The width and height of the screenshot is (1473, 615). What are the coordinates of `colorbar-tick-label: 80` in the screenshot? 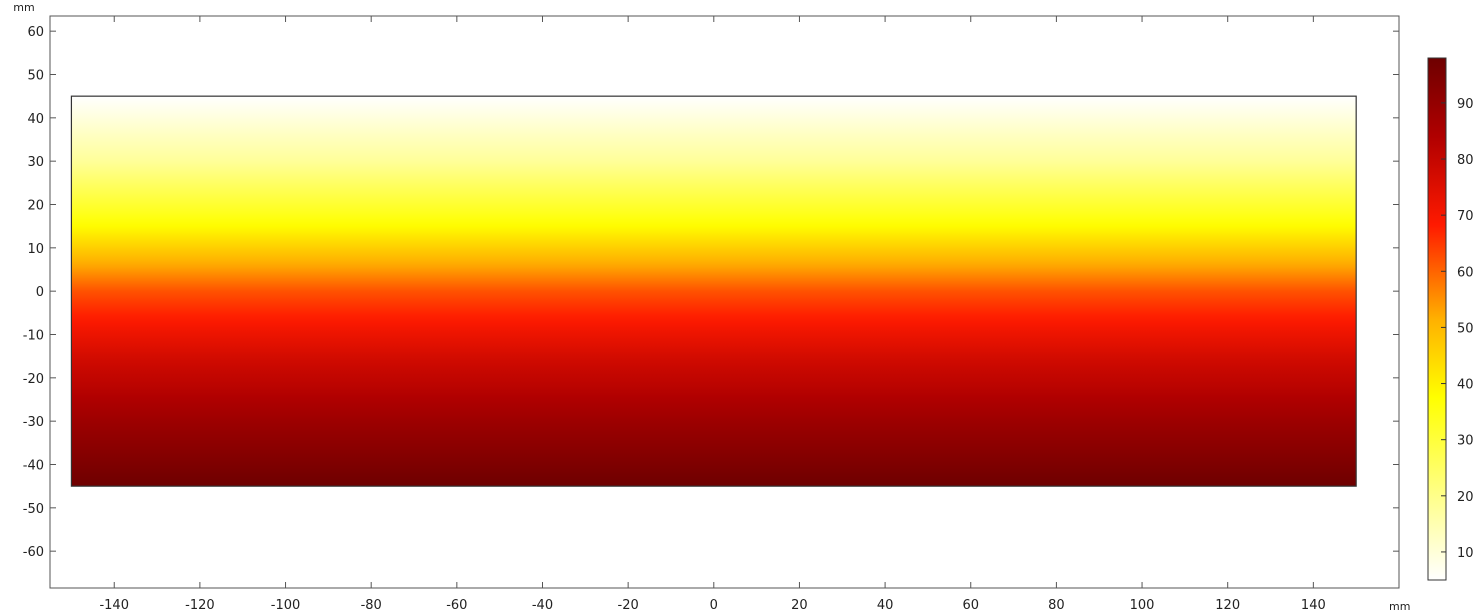 It's located at (1465, 160).